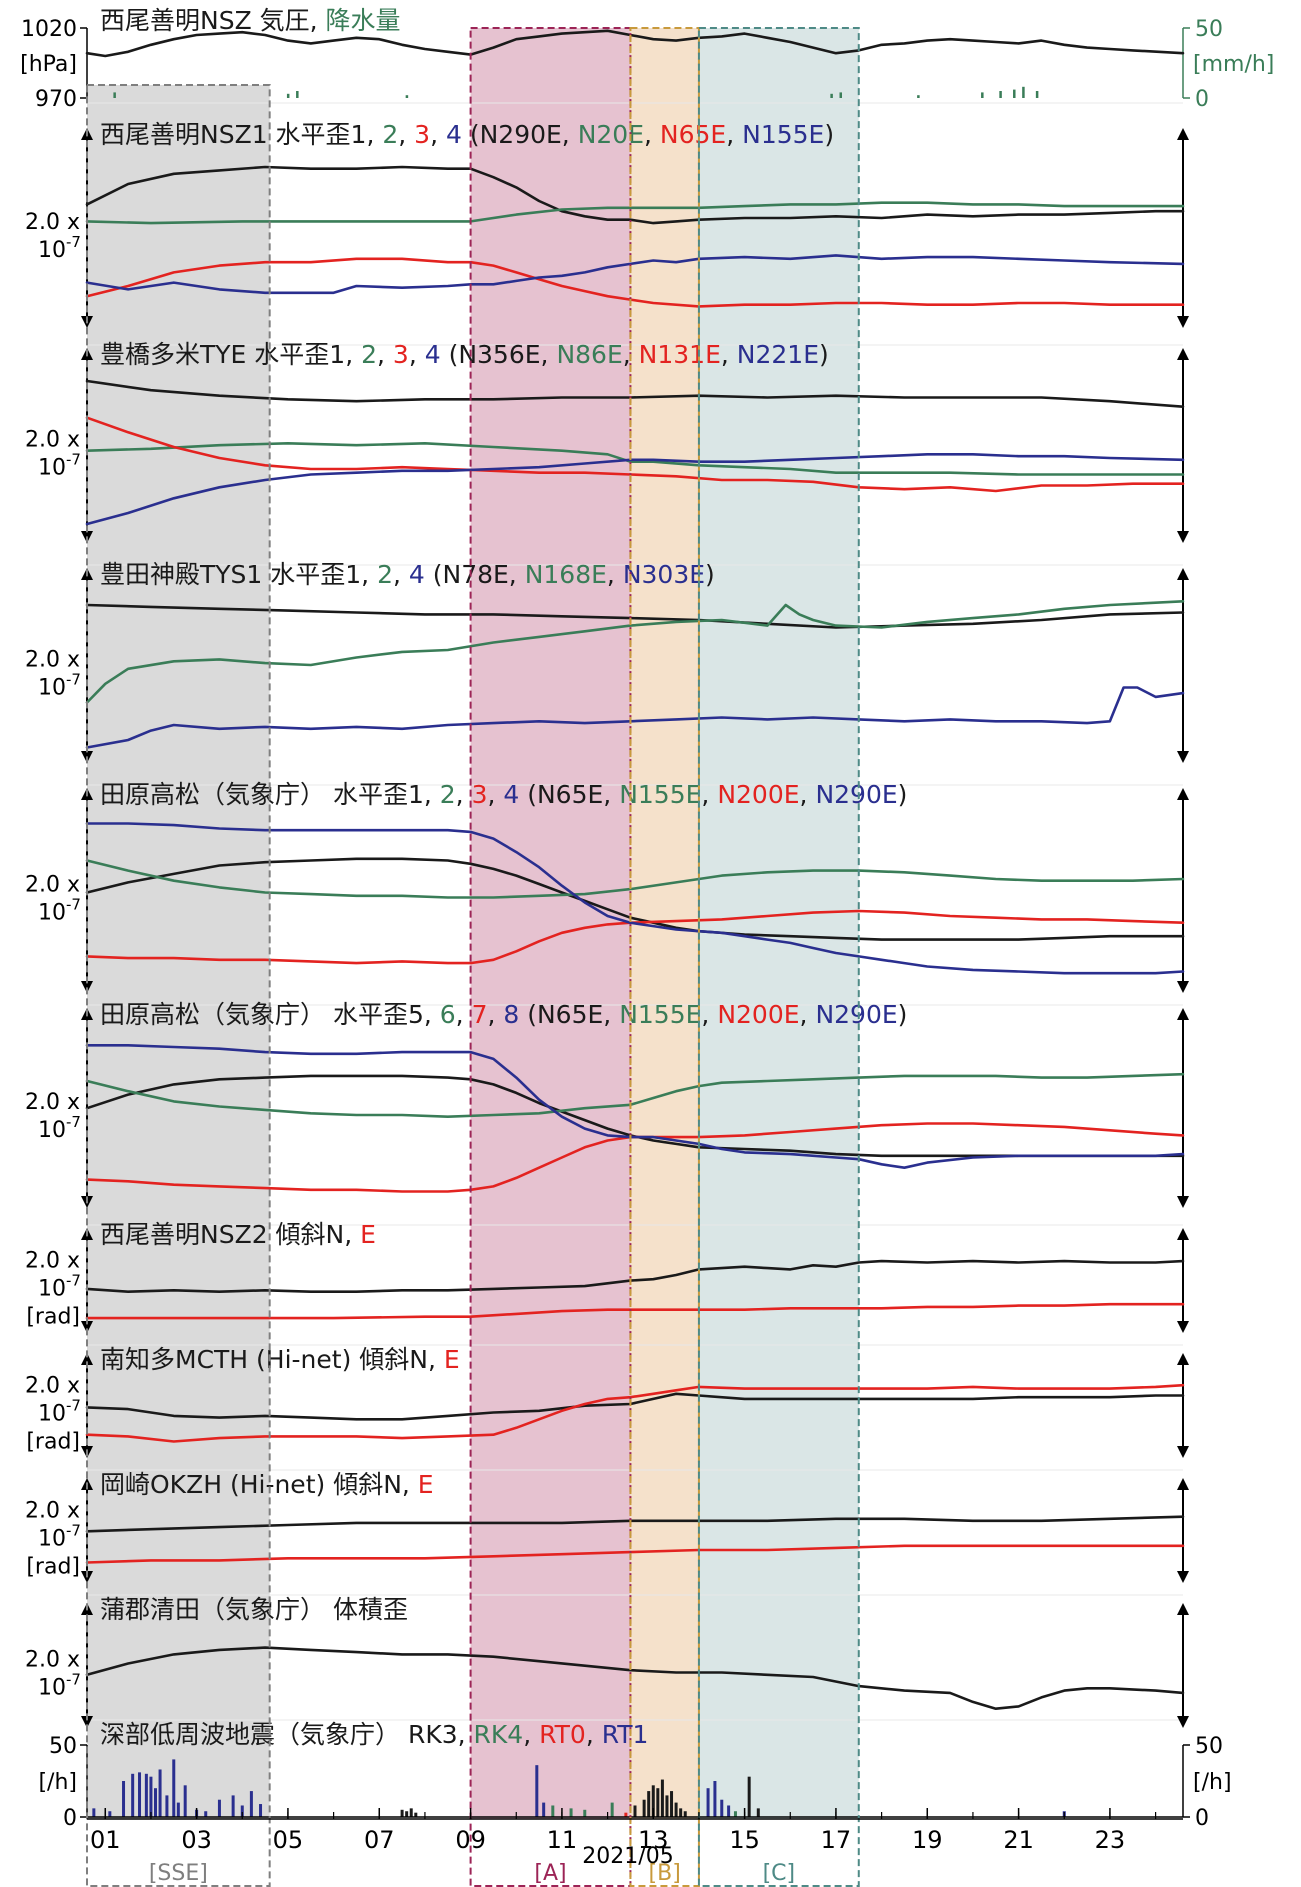  I want to click on panel-title-nsz2: 西尾善明NSZ2 傾斜N, E, so click(238, 1234).